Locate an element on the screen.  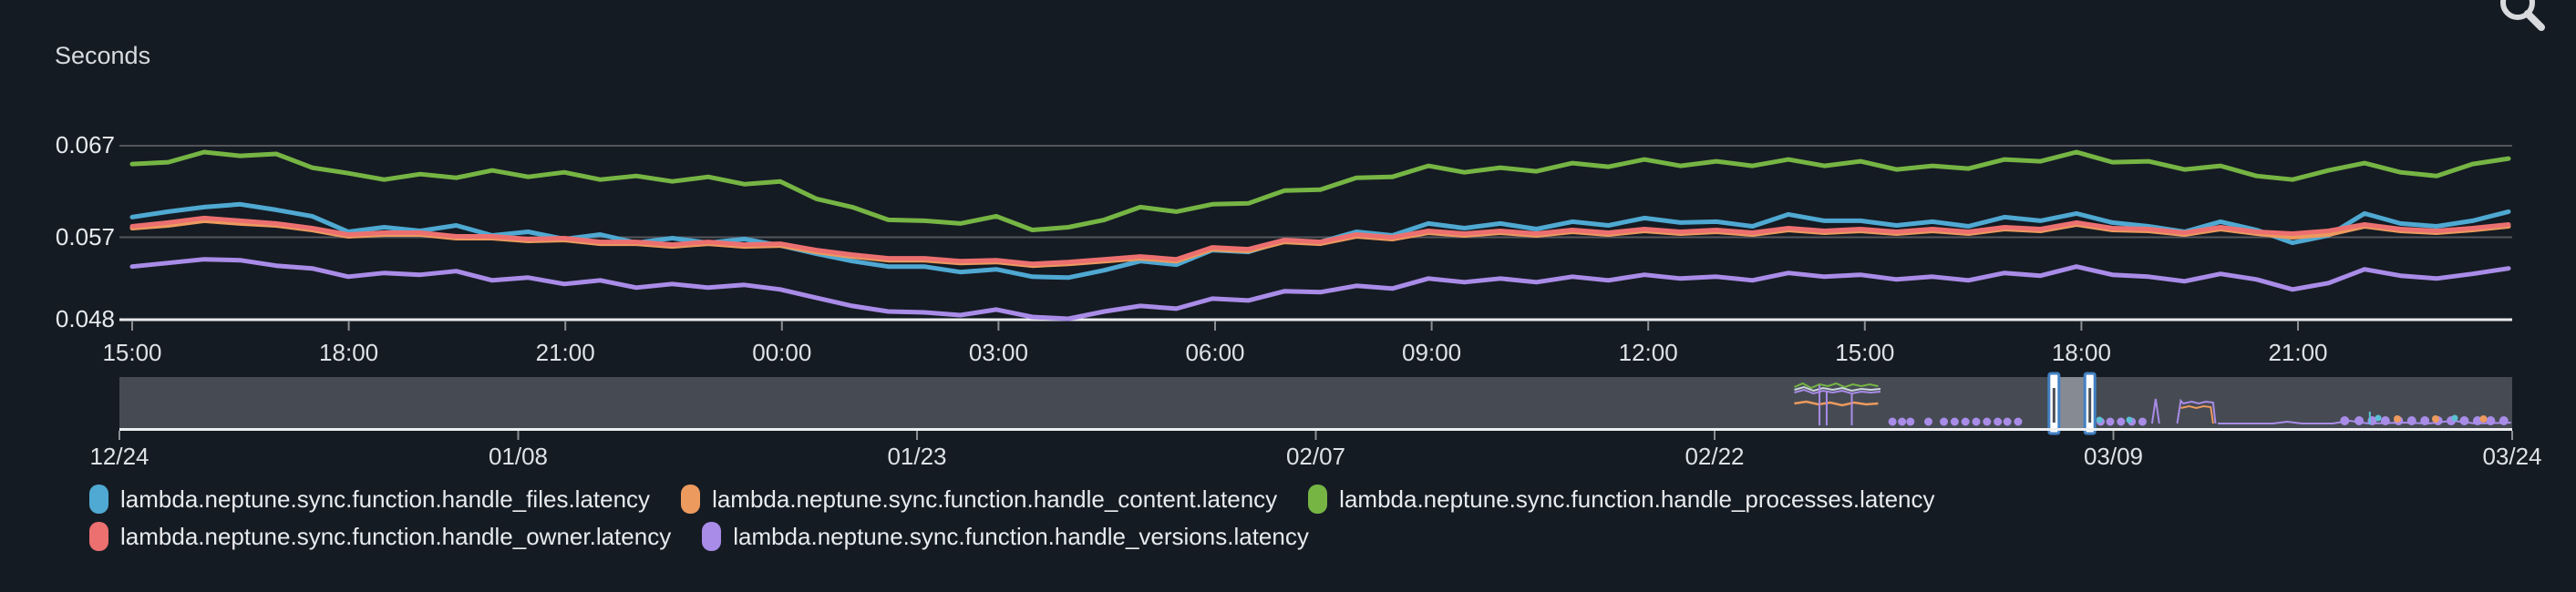
x-tick-label: 06:00 is located at coordinates (1215, 352).